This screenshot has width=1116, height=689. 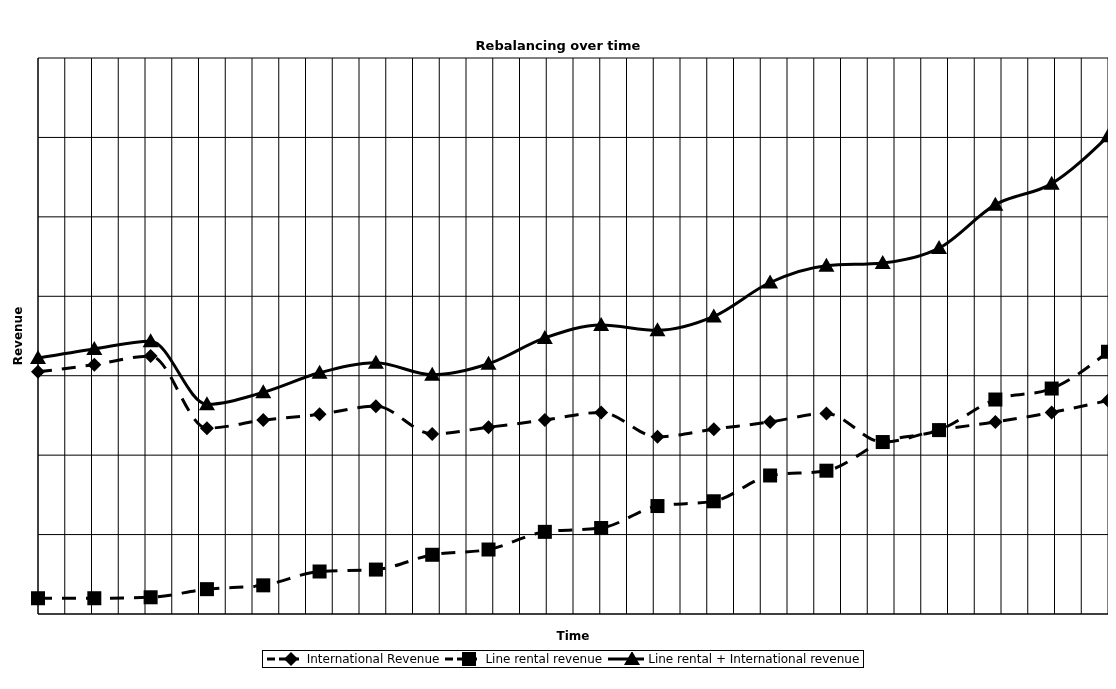 I want to click on x-axis-title: Time, so click(x=573, y=636).